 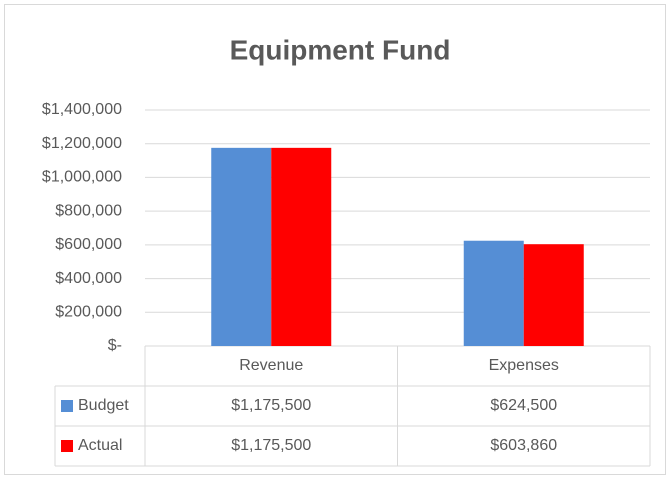 What do you see at coordinates (88, 278) in the screenshot?
I see `y-tick-label: $400,000` at bounding box center [88, 278].